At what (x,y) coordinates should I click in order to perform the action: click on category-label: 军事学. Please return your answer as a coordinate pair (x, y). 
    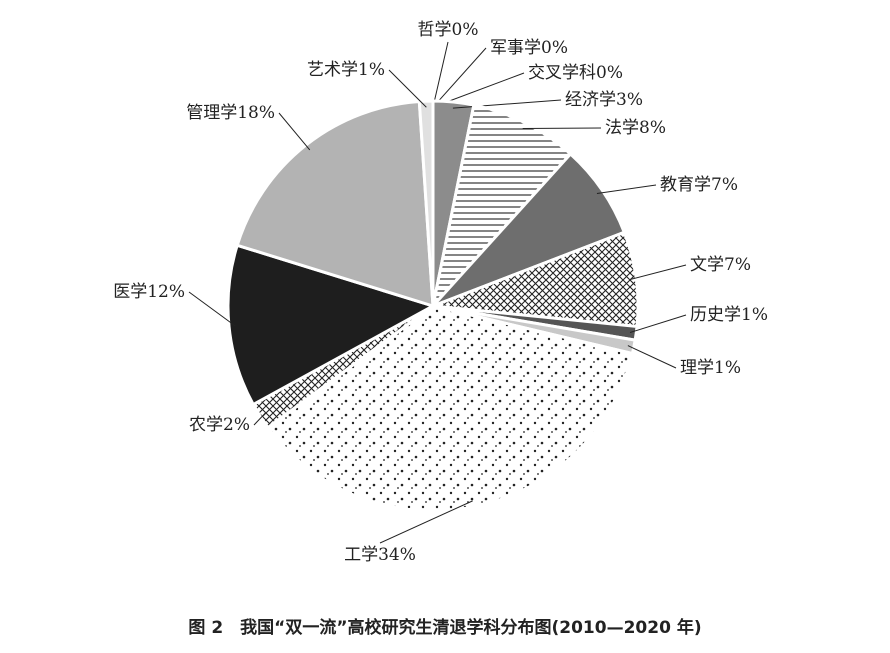
    Looking at the image, I should click on (515, 48).